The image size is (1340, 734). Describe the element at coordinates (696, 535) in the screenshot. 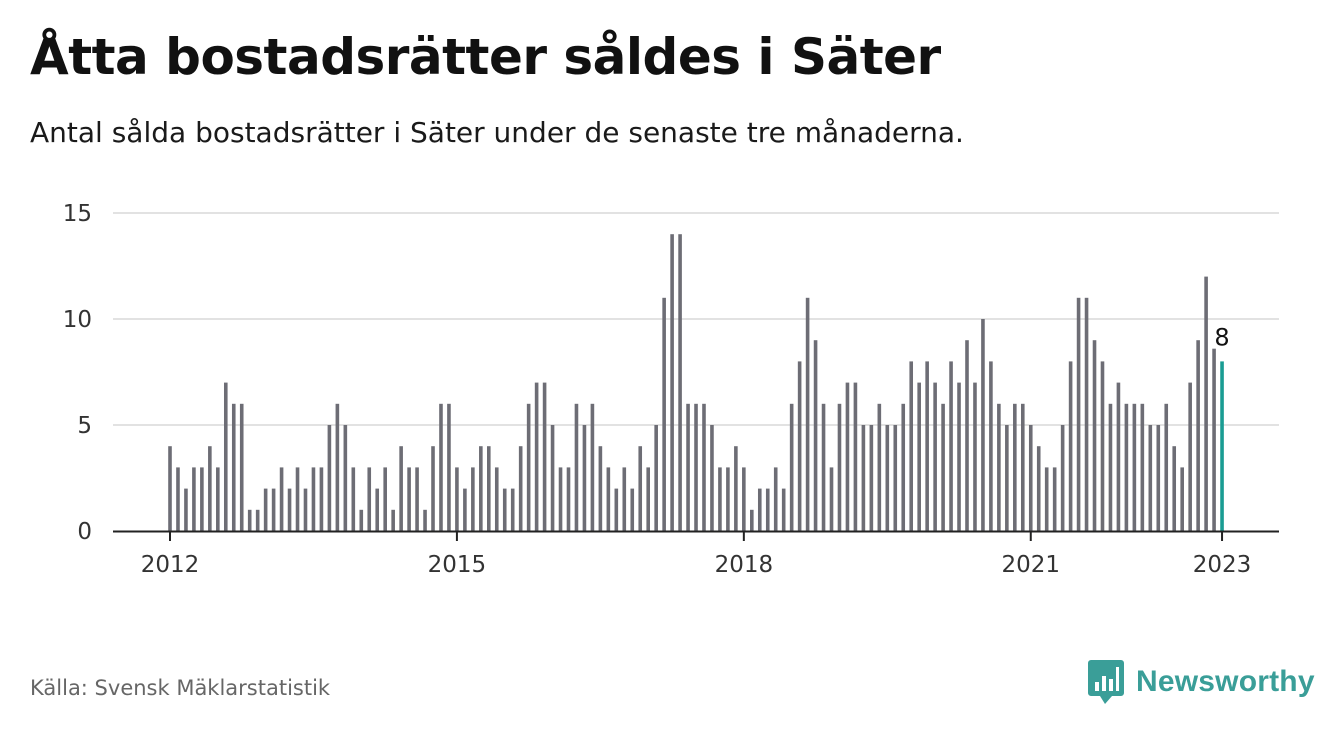

I see `x-axis` at that location.